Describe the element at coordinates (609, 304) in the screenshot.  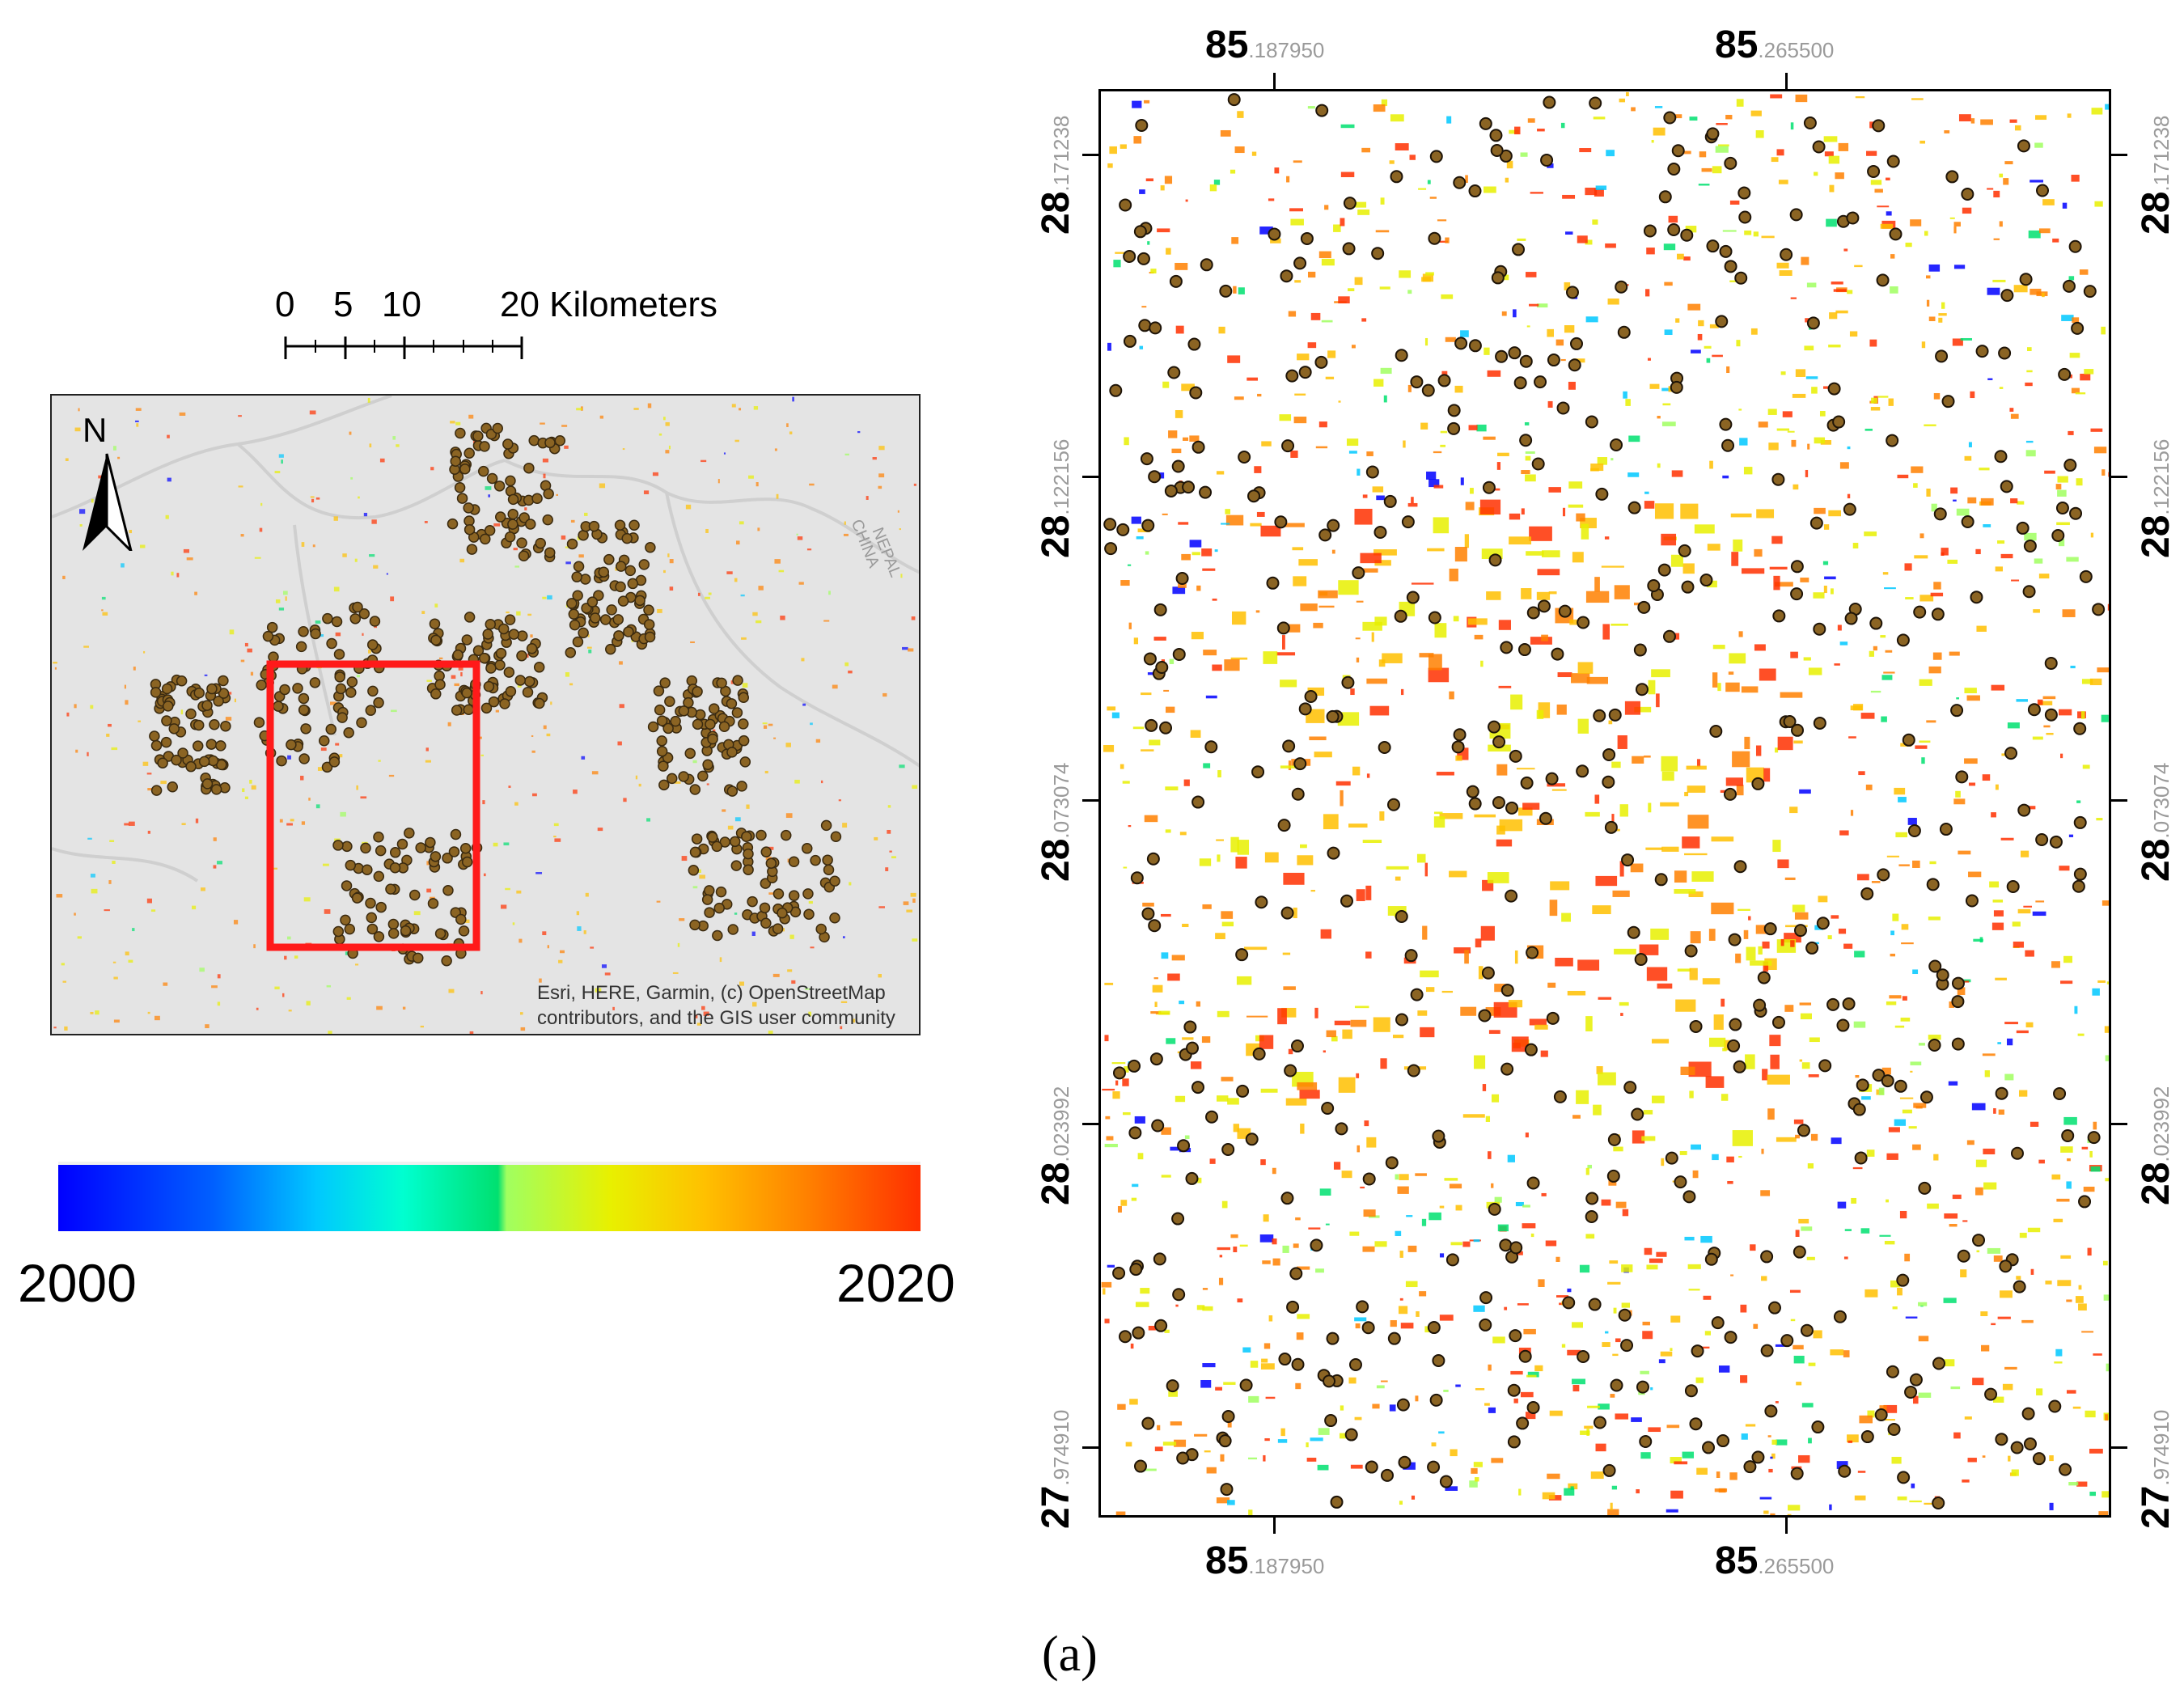
I see `scale-label-20-km: 20 Kilometers` at that location.